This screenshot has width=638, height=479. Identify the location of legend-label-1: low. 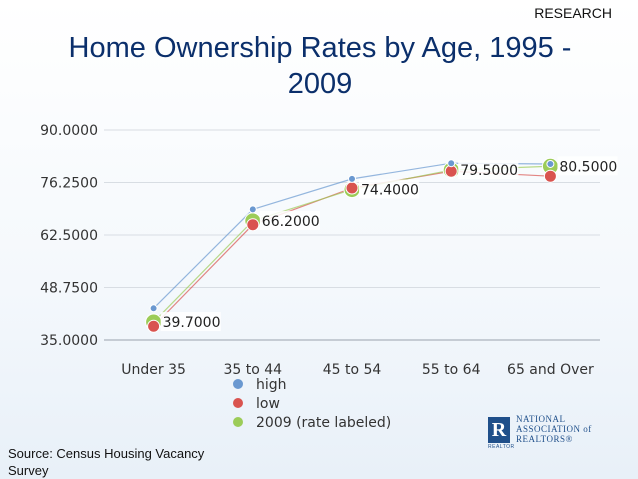
(268, 404).